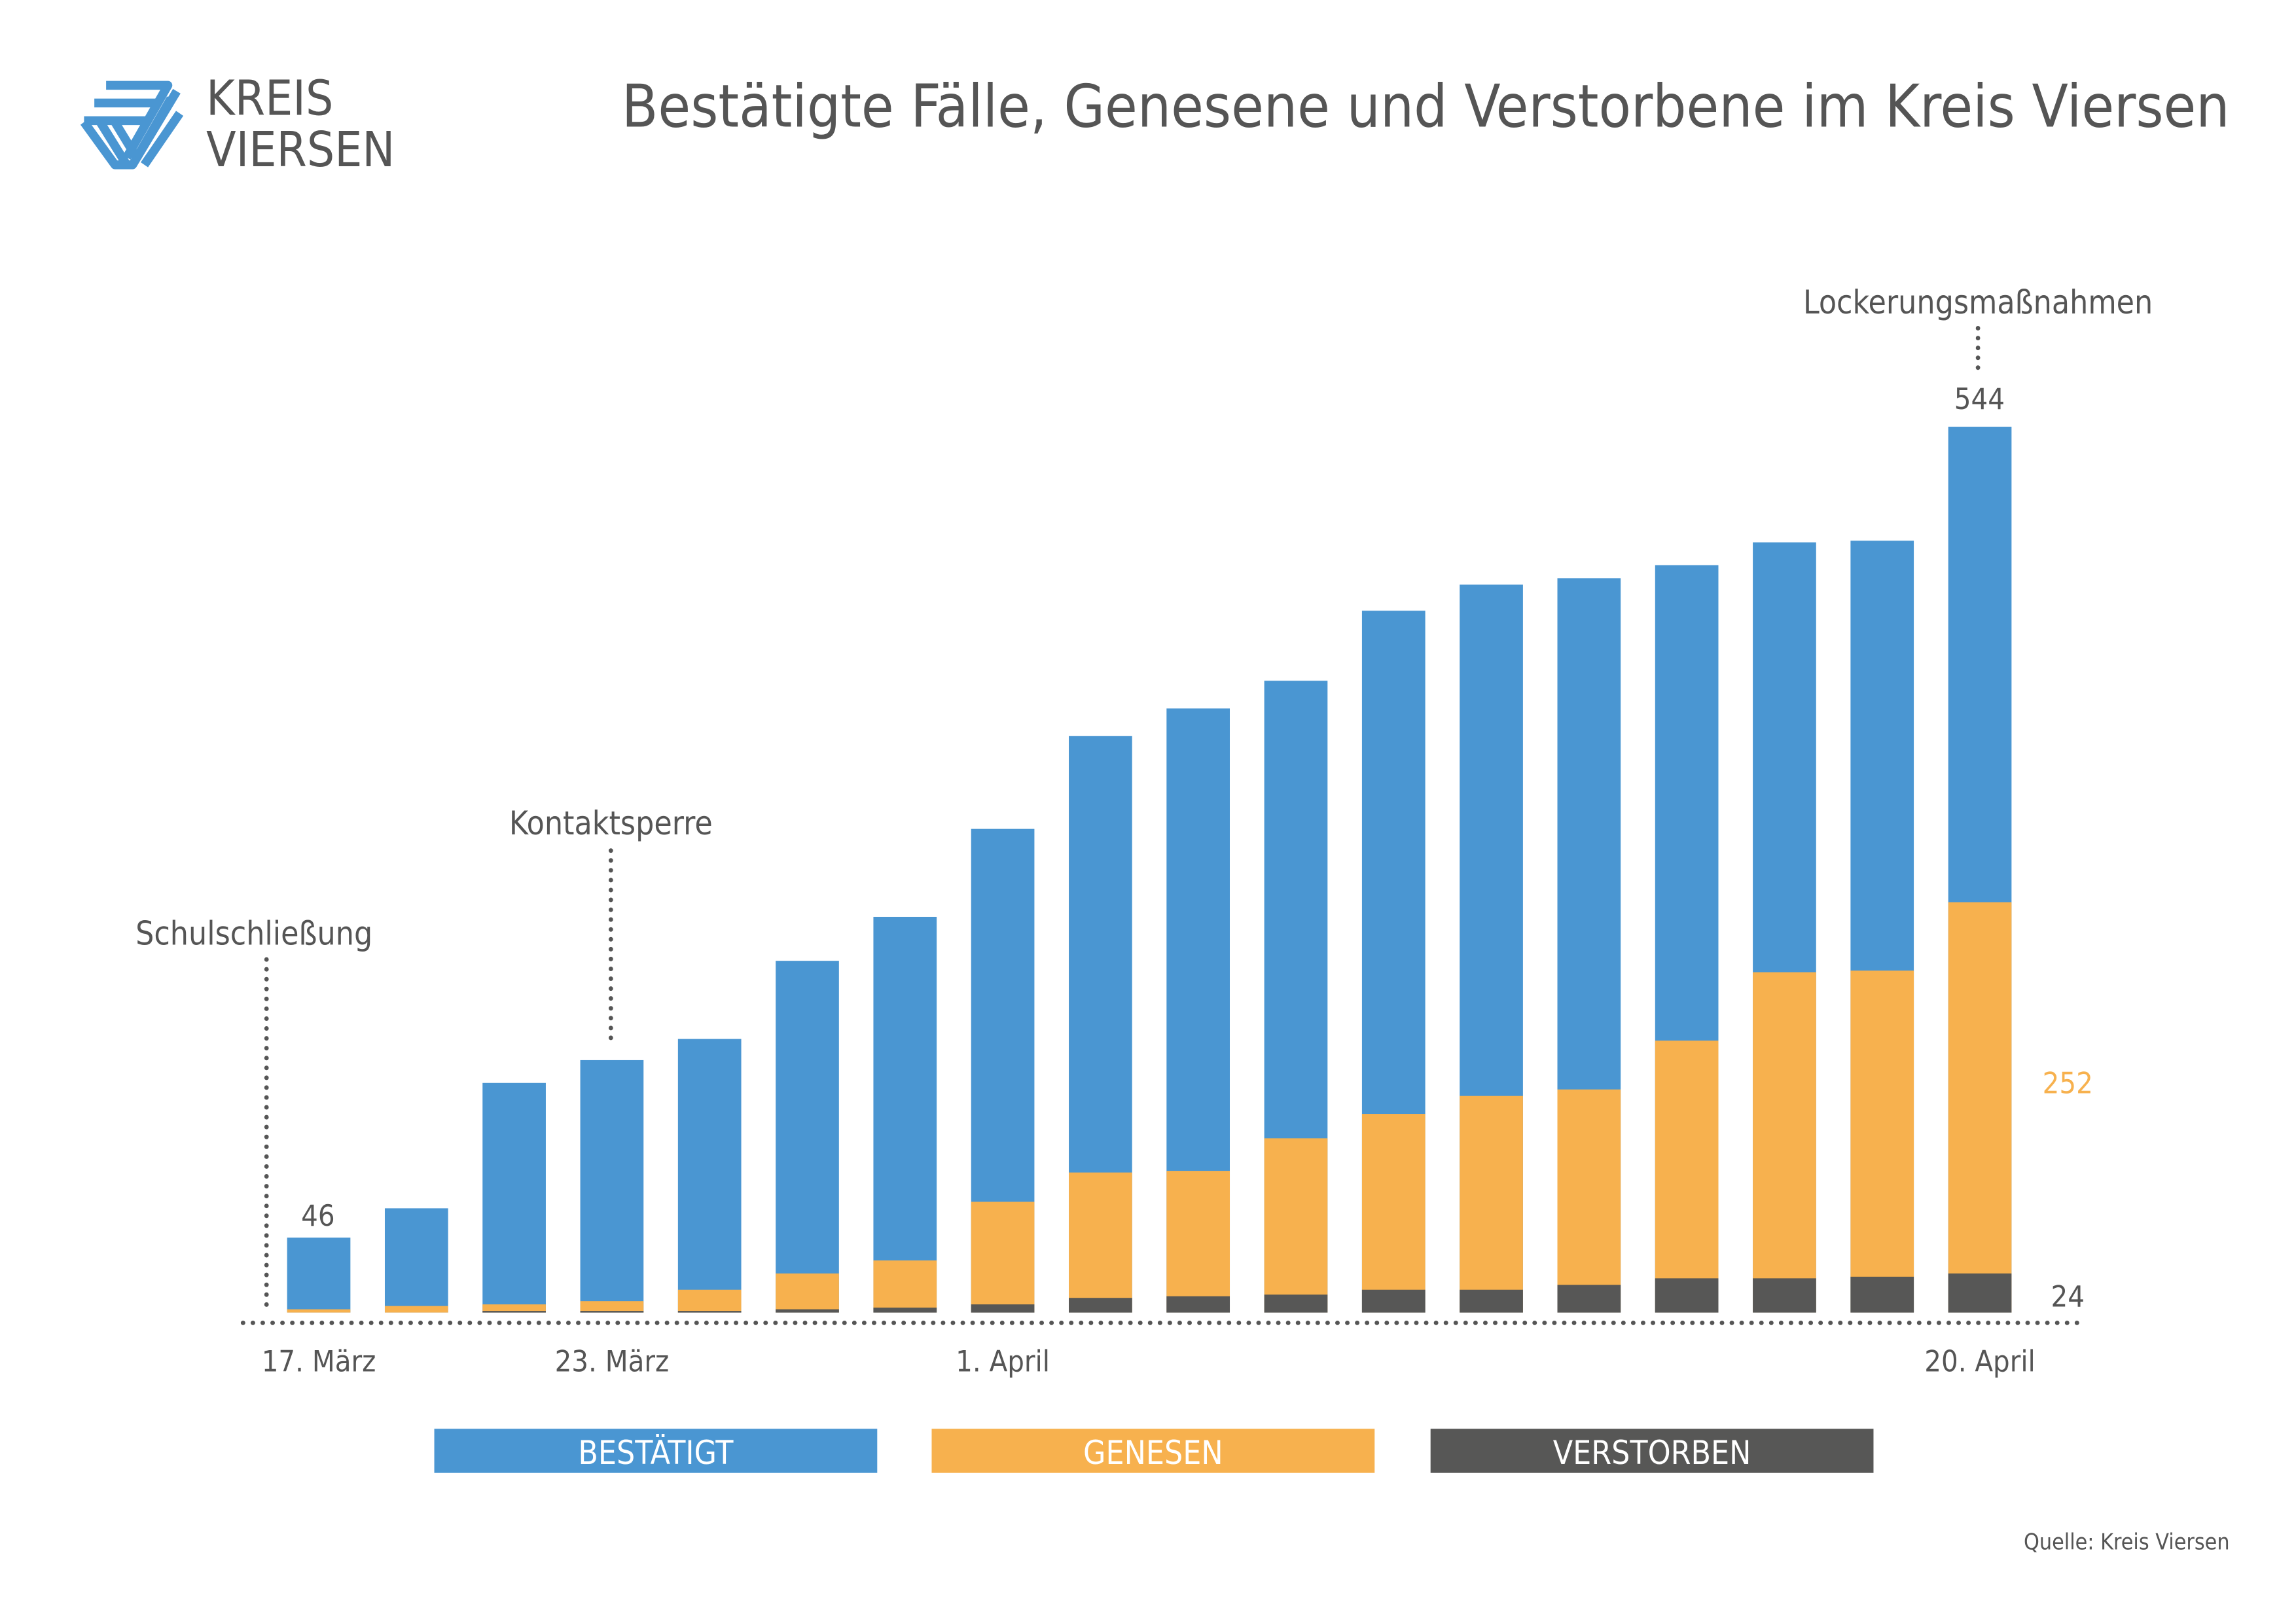 This screenshot has width=2296, height=1623. Describe the element at coordinates (2127, 1542) in the screenshot. I see `source-note: Quelle: Kreis Viersen` at that location.